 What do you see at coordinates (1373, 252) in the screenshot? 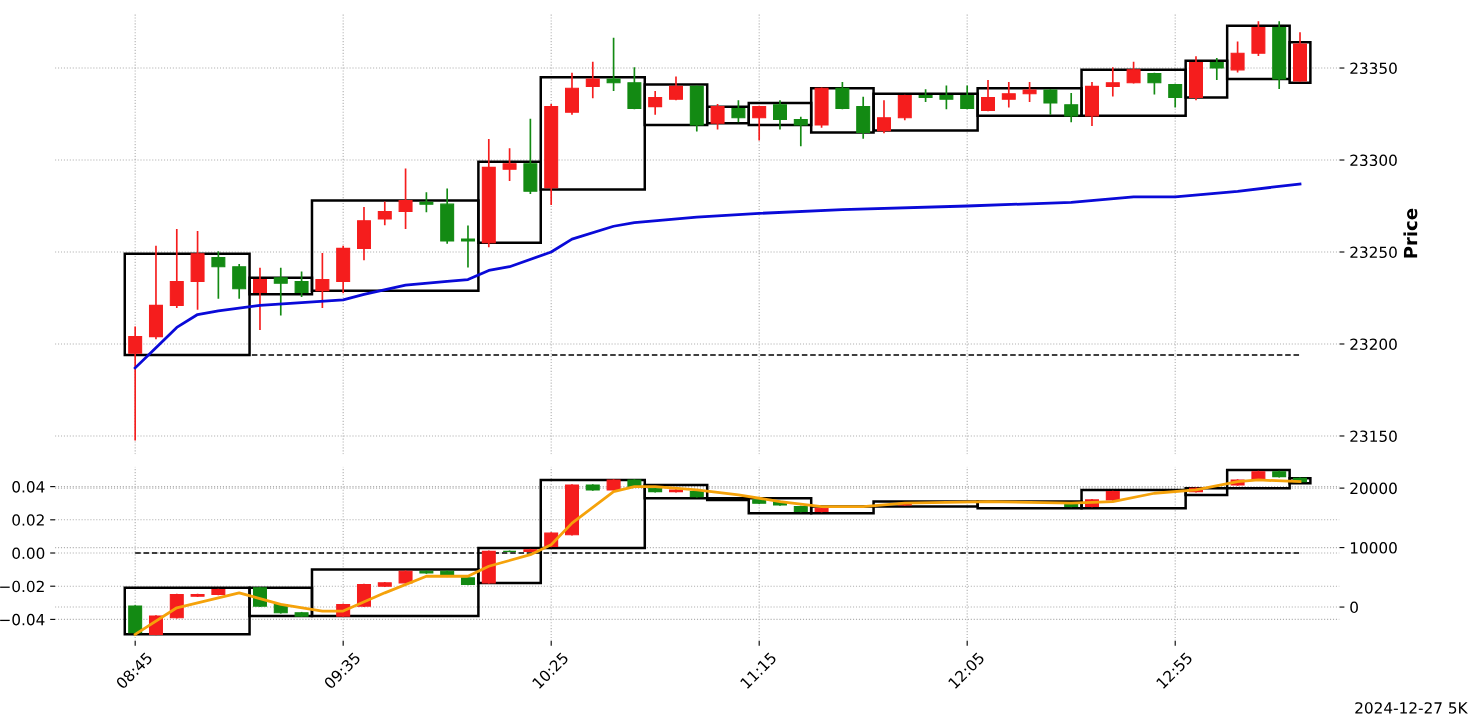
I see `y-tick-label: 23250` at bounding box center [1373, 252].